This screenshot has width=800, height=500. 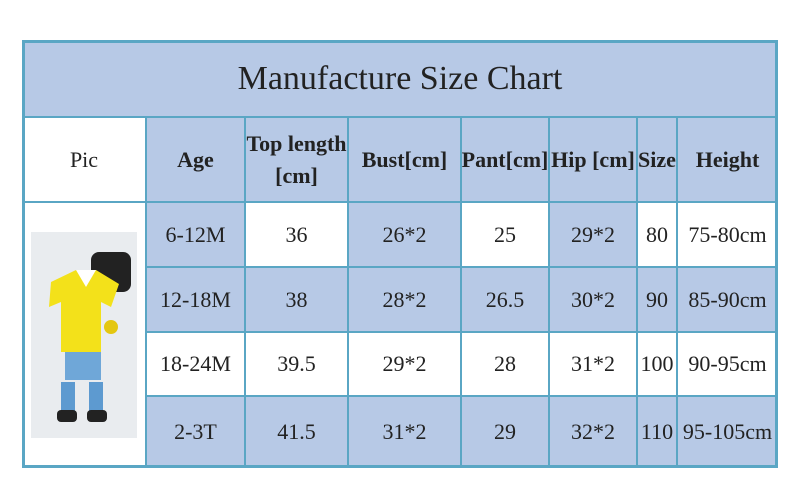 I want to click on table-cell: 25, so click(x=505, y=234).